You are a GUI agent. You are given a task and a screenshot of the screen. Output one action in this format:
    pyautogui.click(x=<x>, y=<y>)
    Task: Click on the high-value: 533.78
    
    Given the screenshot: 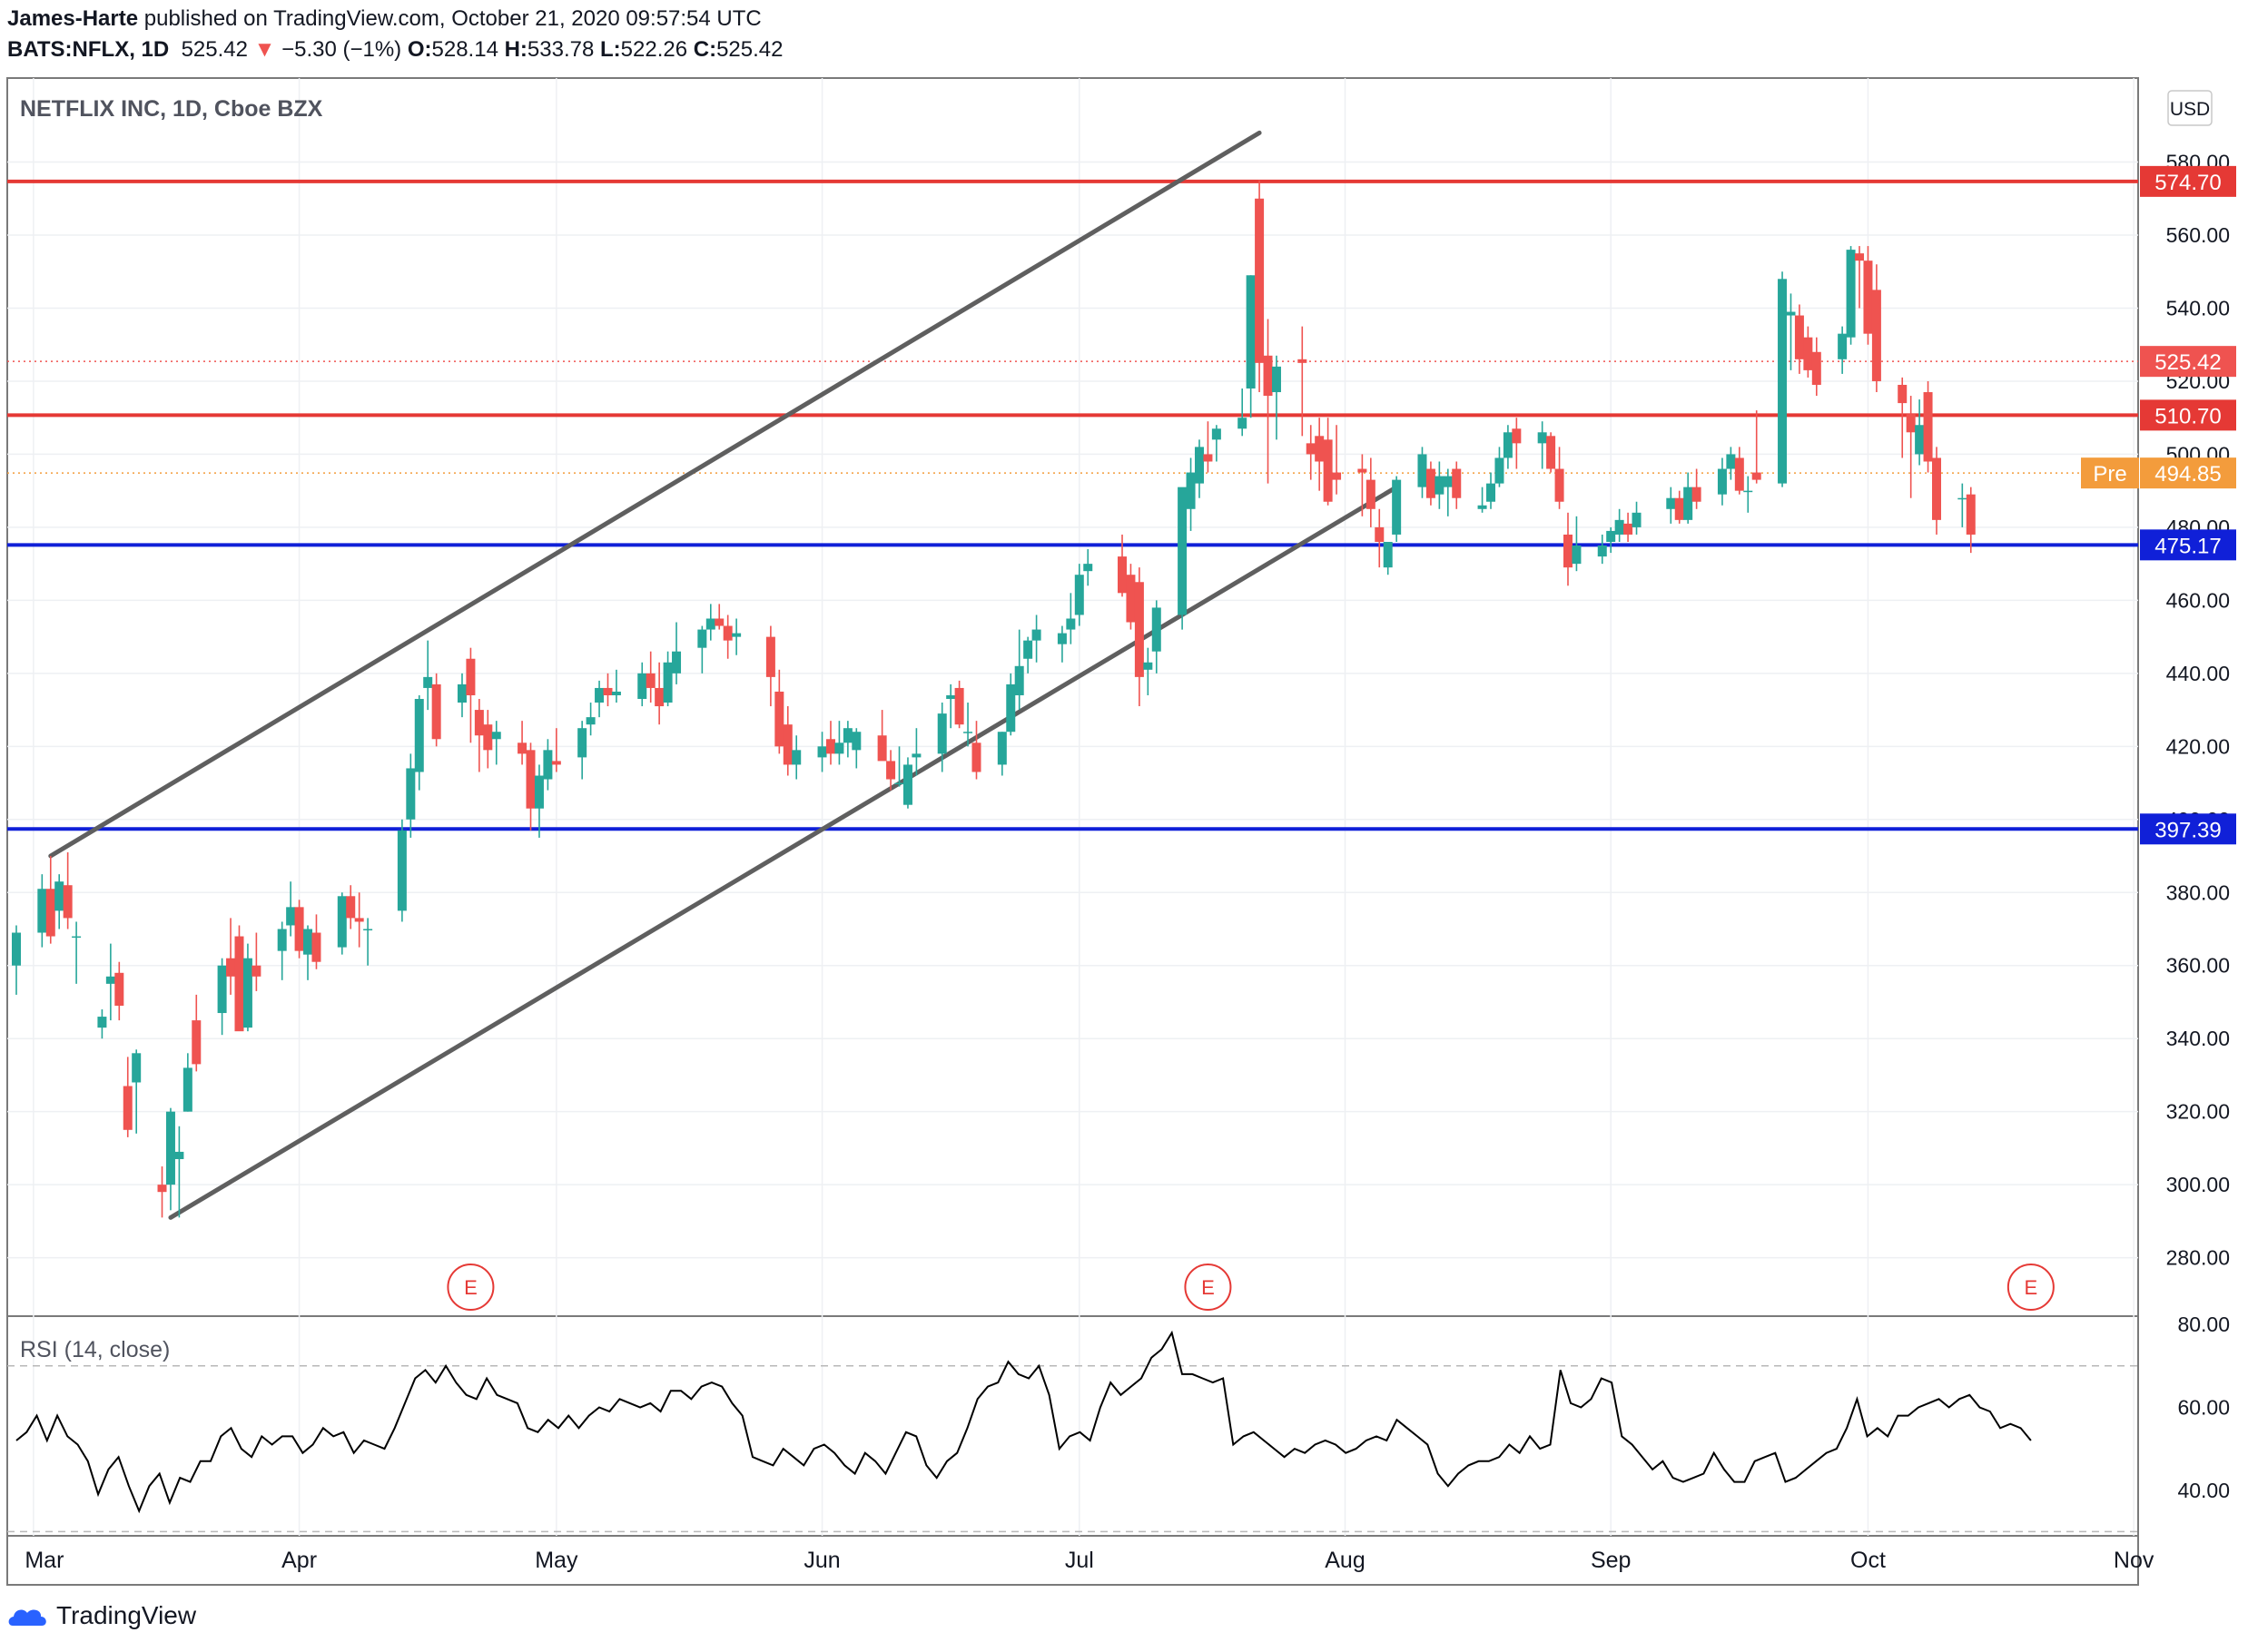 What is the action you would take?
    pyautogui.click(x=561, y=49)
    